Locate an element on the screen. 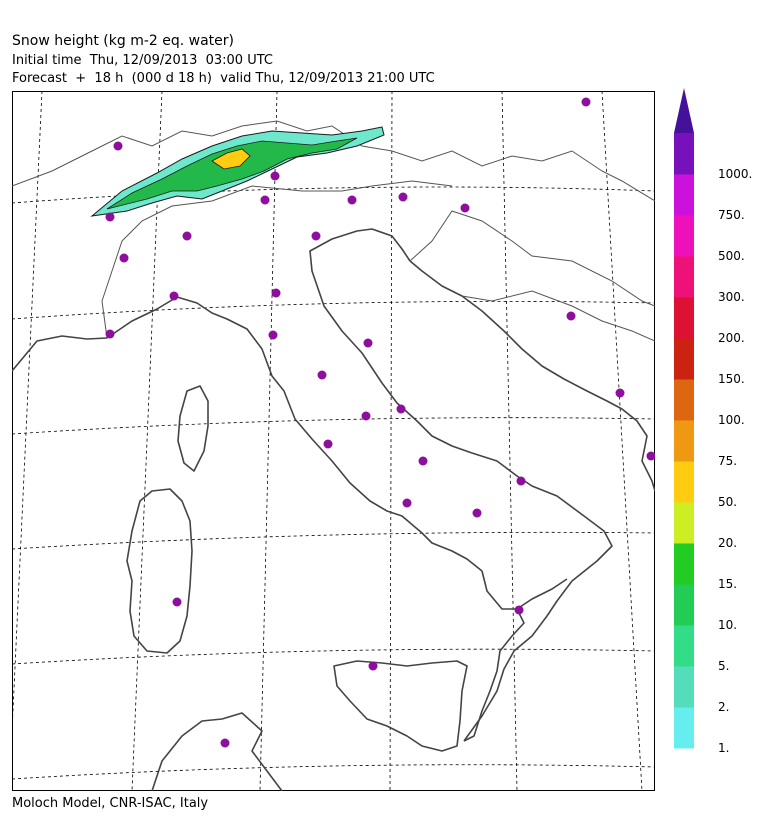 The width and height of the screenshot is (760, 828). snow-field is located at coordinates (237, 171).